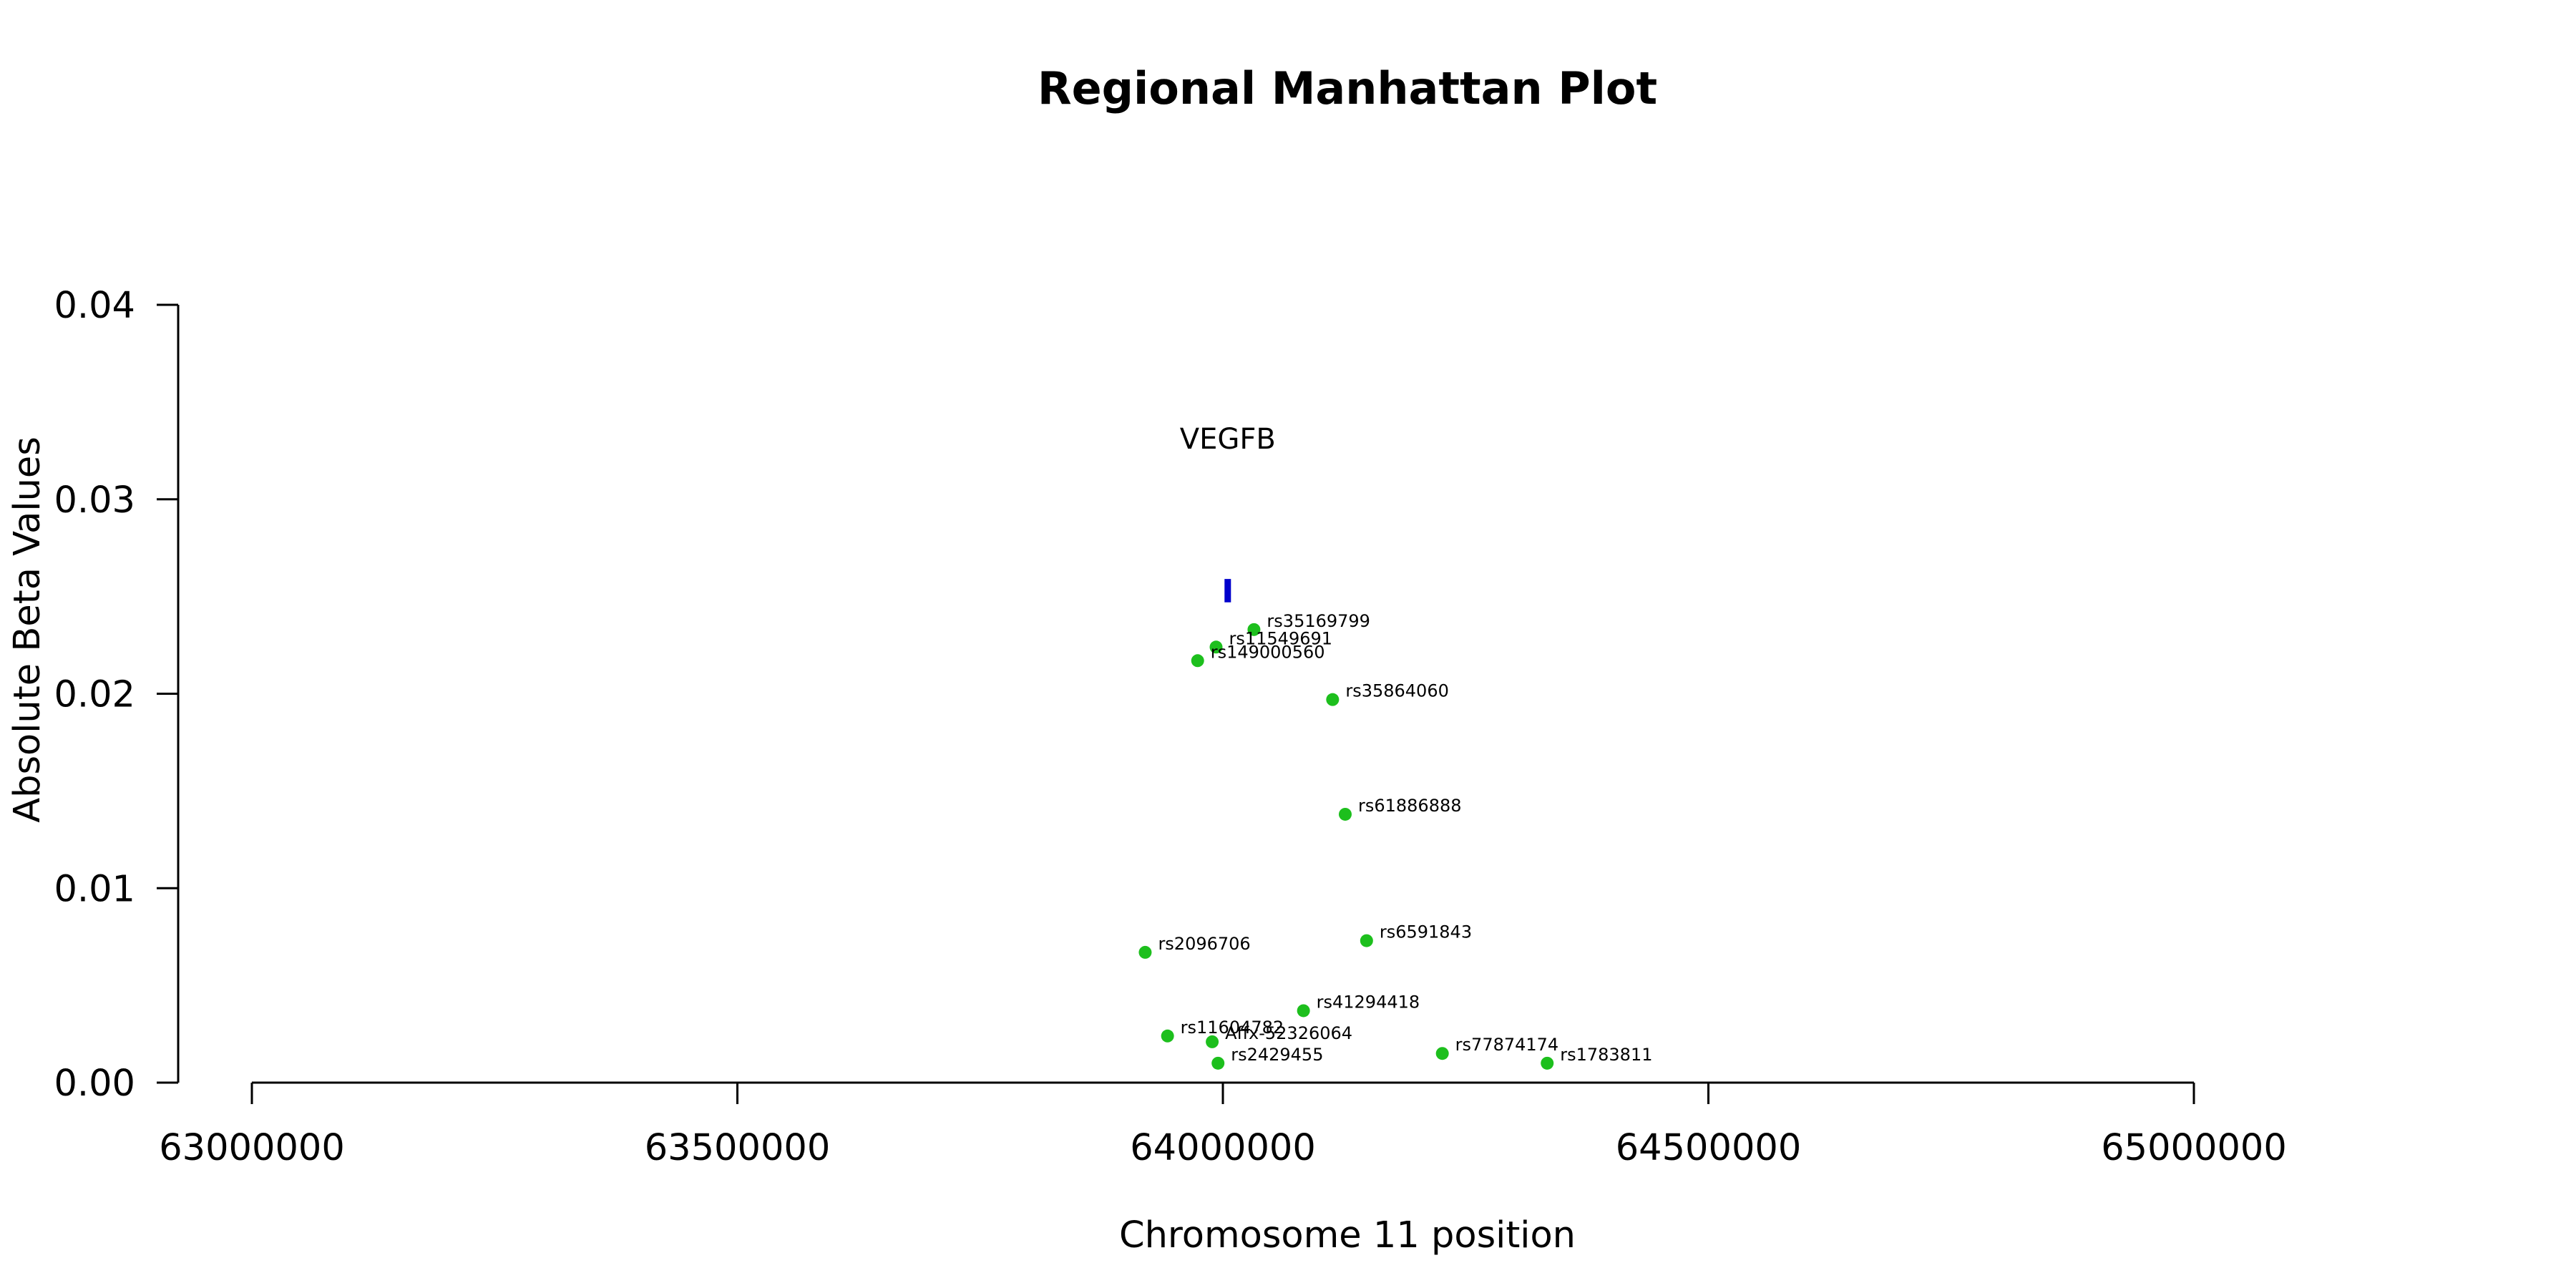 The height and width of the screenshot is (1288, 2576). I want to click on y-tick-label: 0.02, so click(94, 695).